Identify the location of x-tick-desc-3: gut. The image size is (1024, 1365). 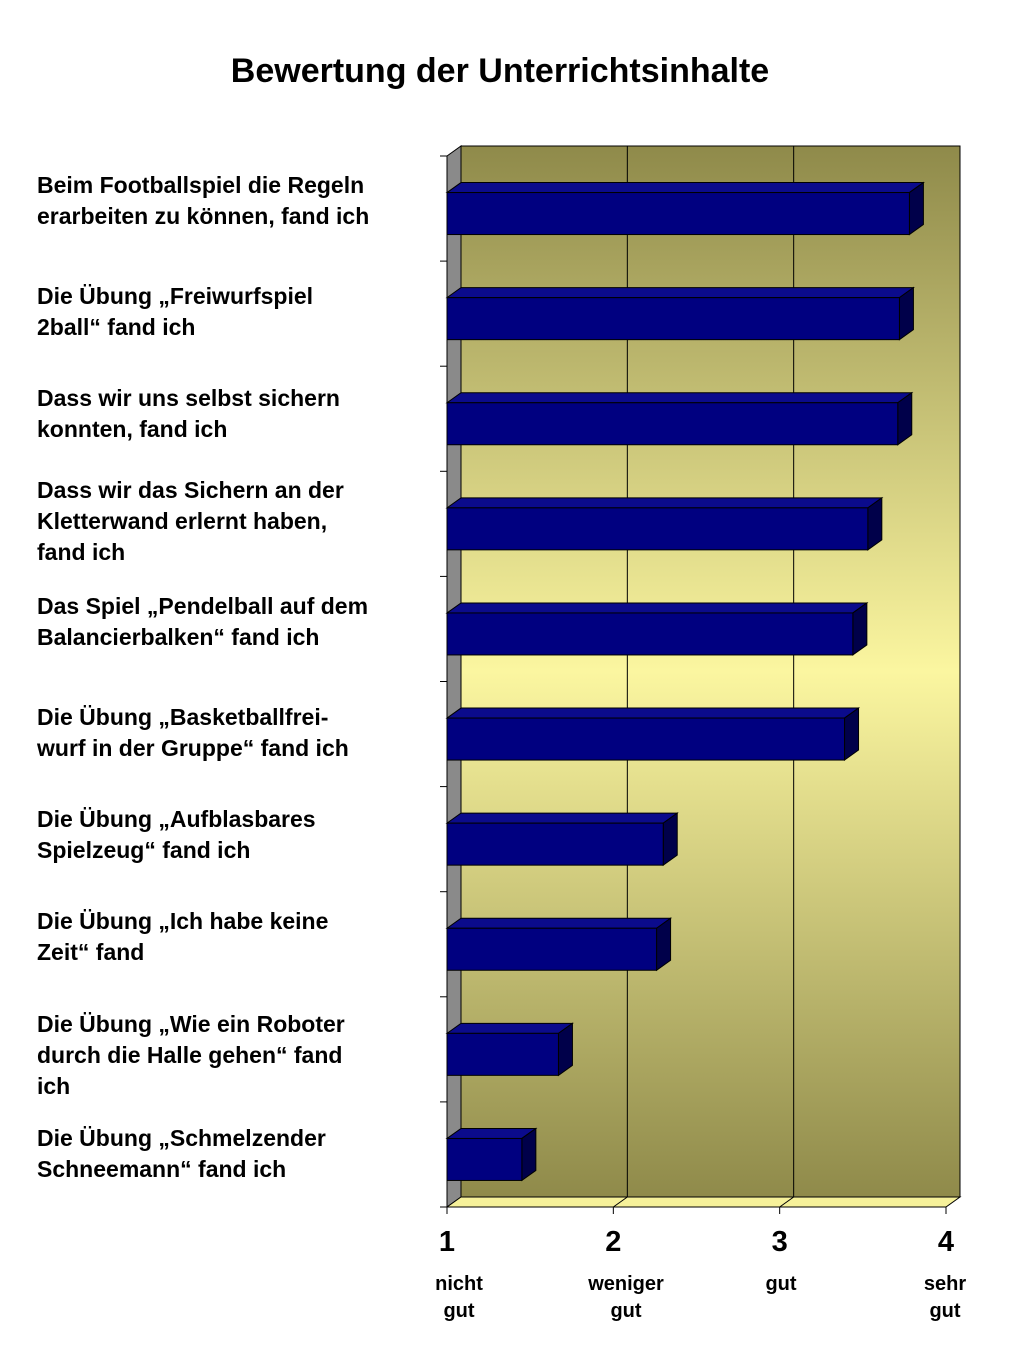
(781, 1284).